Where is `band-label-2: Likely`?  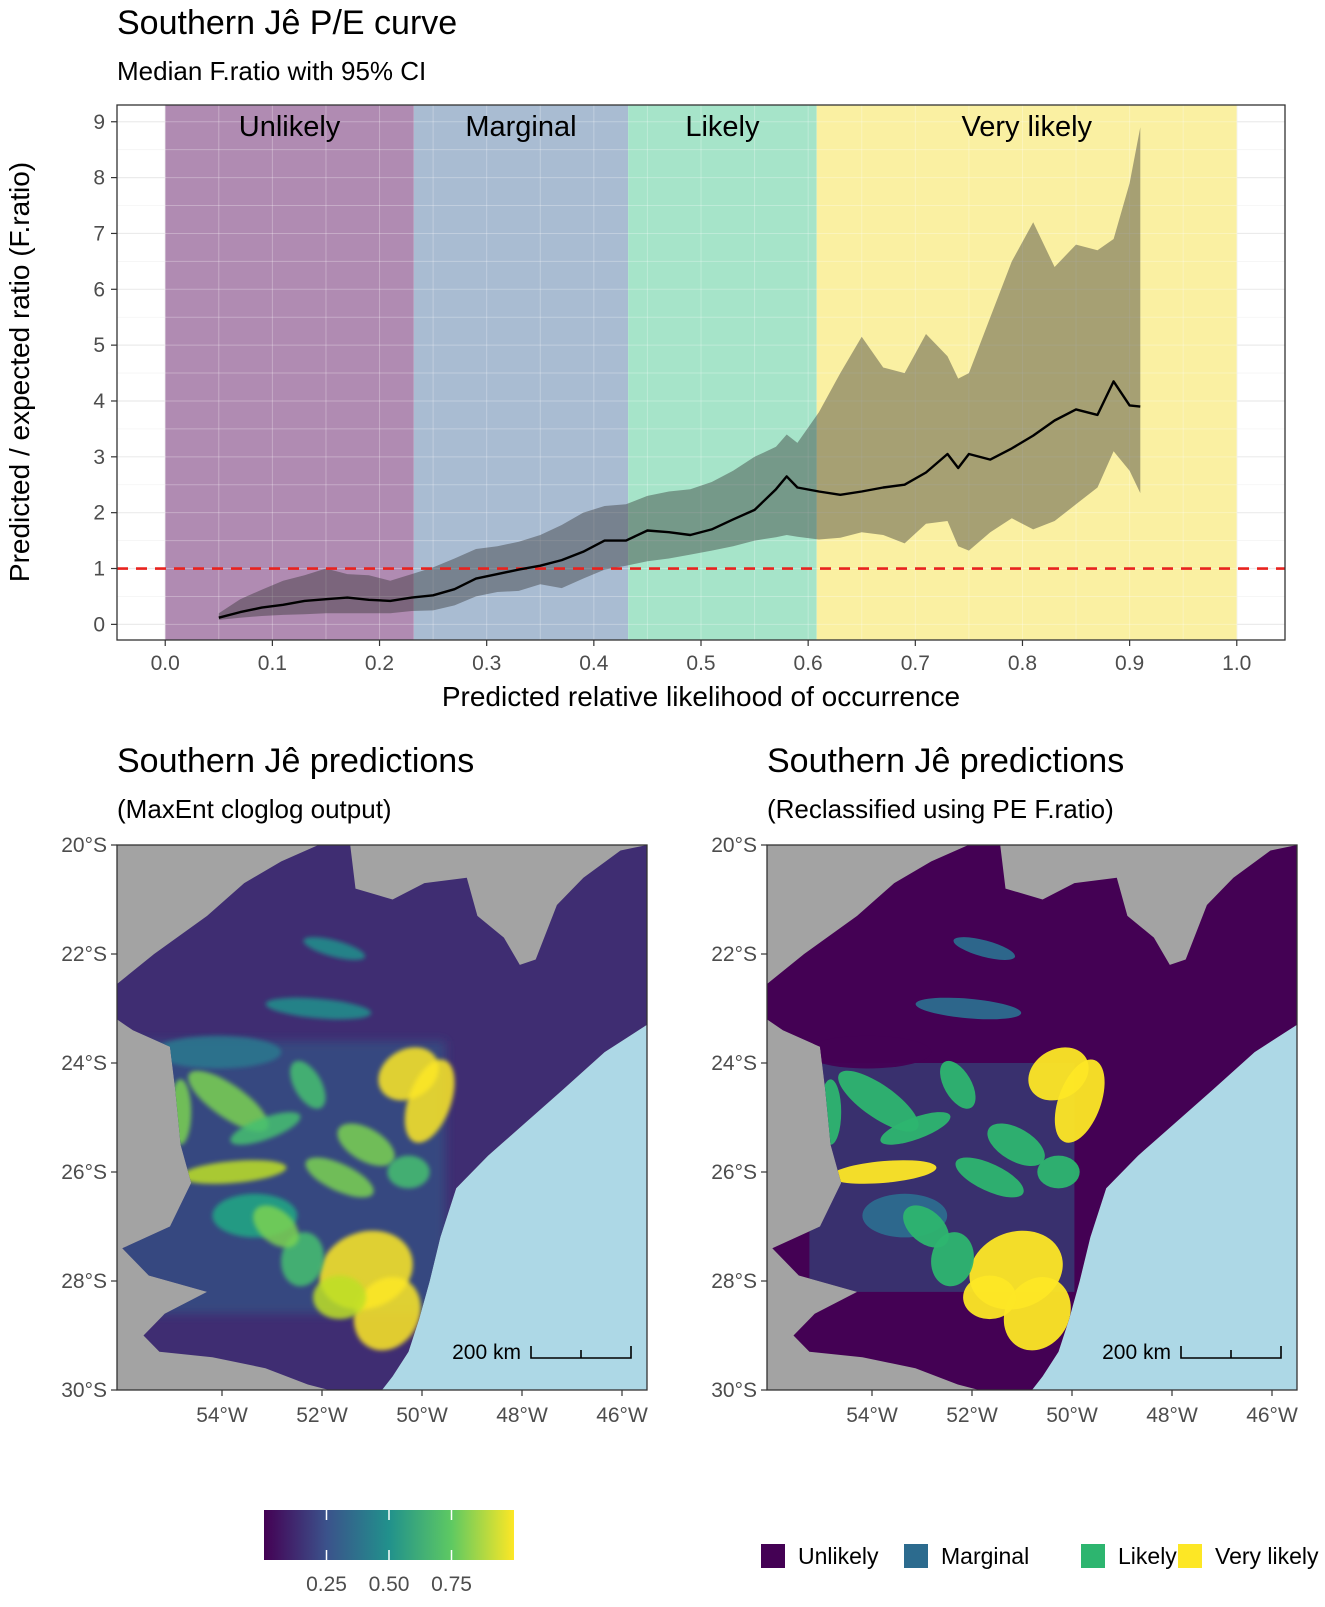 band-label-2: Likely is located at coordinates (722, 127).